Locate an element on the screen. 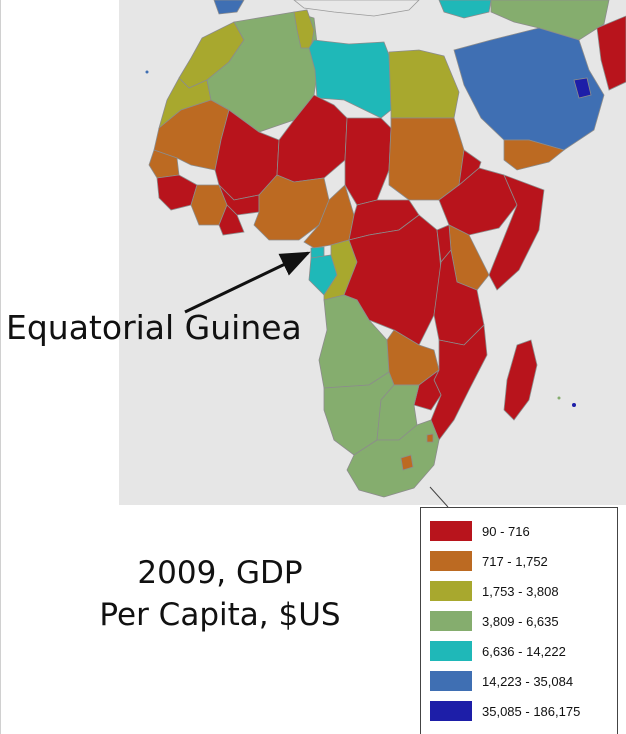 This screenshot has width=626, height=734. region-arabia is located at coordinates (529, 89).